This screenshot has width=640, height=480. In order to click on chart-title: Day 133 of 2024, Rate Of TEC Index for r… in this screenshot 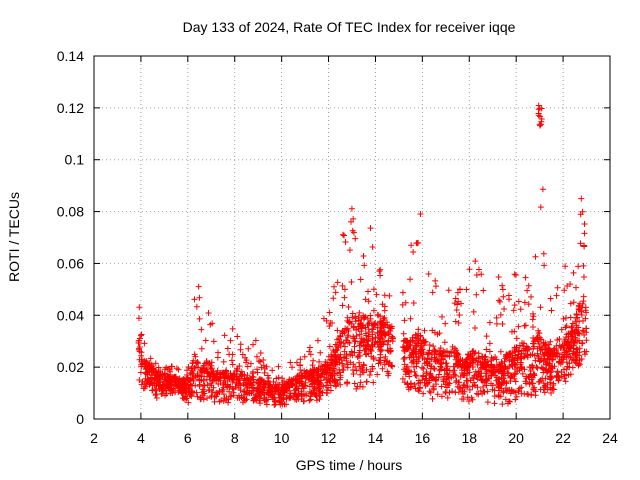, I will do `click(349, 27)`.